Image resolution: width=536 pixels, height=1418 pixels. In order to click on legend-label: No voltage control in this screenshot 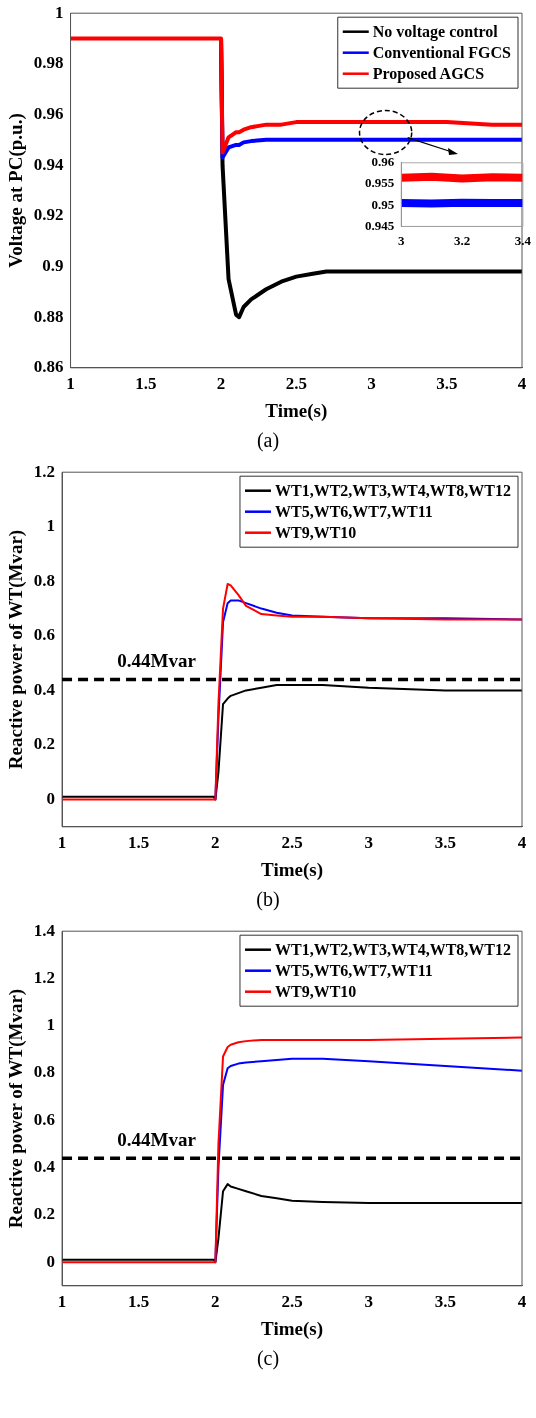, I will do `click(435, 31)`.